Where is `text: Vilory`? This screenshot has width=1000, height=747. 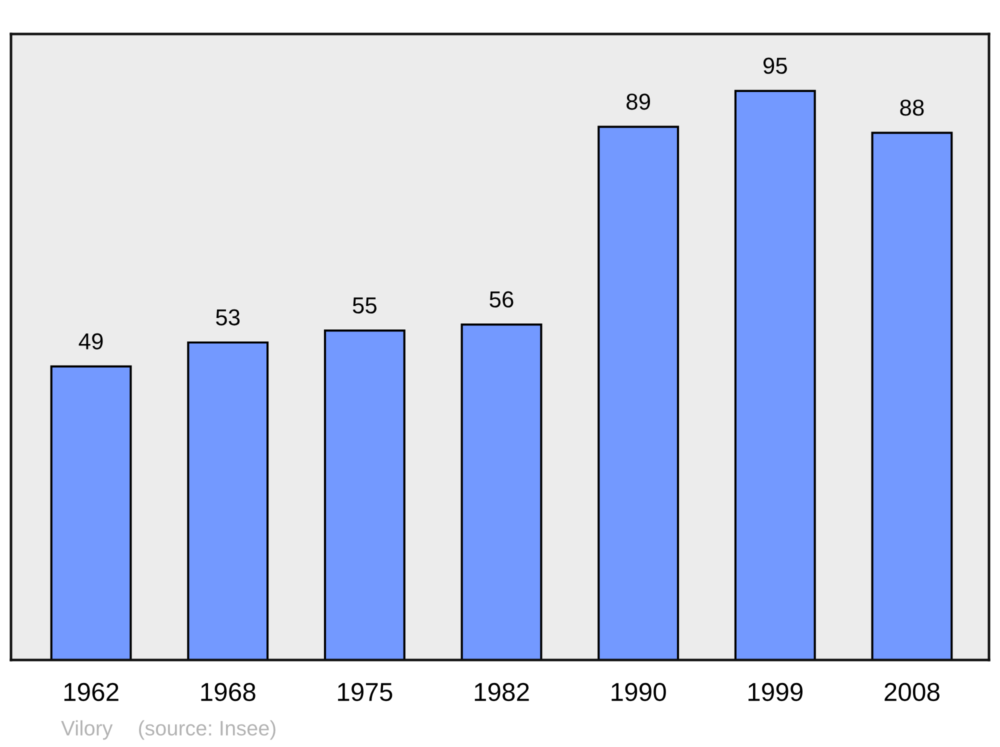
text: Vilory is located at coordinates (87, 730).